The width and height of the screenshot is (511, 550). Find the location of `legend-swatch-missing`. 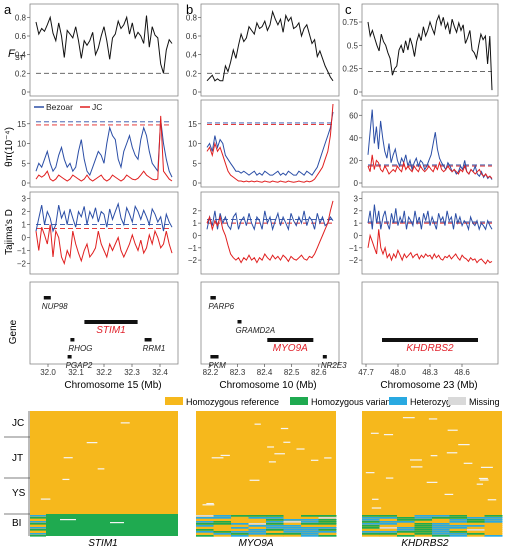

legend-swatch-missing is located at coordinates (457, 401).